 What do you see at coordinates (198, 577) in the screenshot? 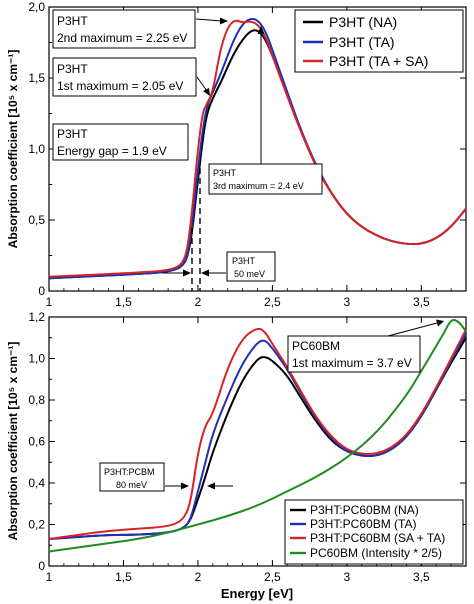
I see `bottom-x-tick-label: 2` at bounding box center [198, 577].